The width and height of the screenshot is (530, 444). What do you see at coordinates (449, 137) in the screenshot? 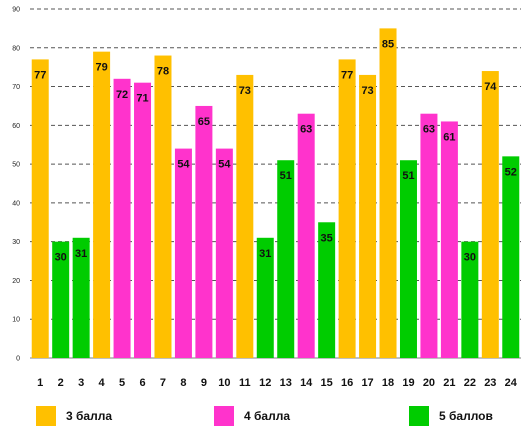
I see `data-label: 61` at bounding box center [449, 137].